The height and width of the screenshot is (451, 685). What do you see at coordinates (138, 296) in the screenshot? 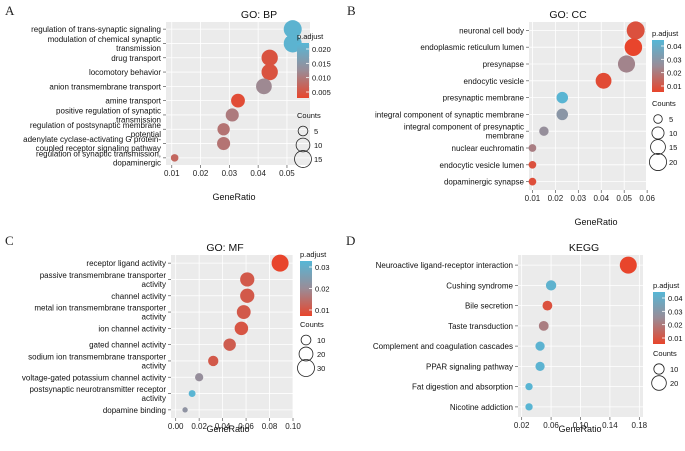
I see `category-label-line: channel activity` at bounding box center [138, 296].